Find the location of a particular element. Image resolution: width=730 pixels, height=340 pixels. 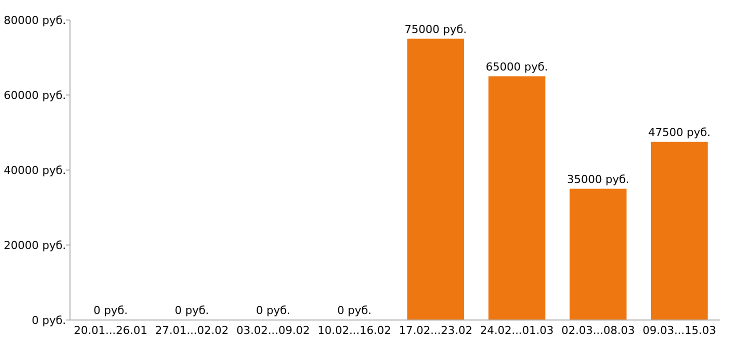

data-label: 75000 руб. is located at coordinates (435, 29).